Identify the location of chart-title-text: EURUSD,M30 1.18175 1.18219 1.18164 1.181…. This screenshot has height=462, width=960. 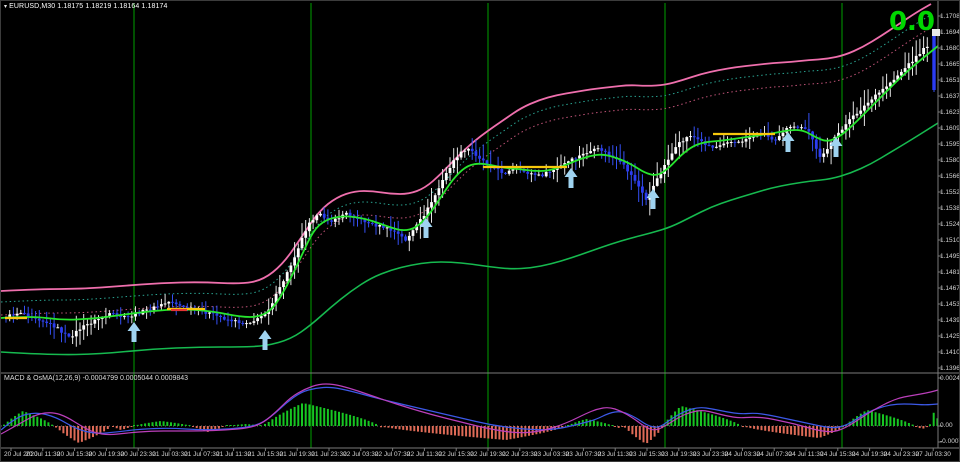
(88, 6).